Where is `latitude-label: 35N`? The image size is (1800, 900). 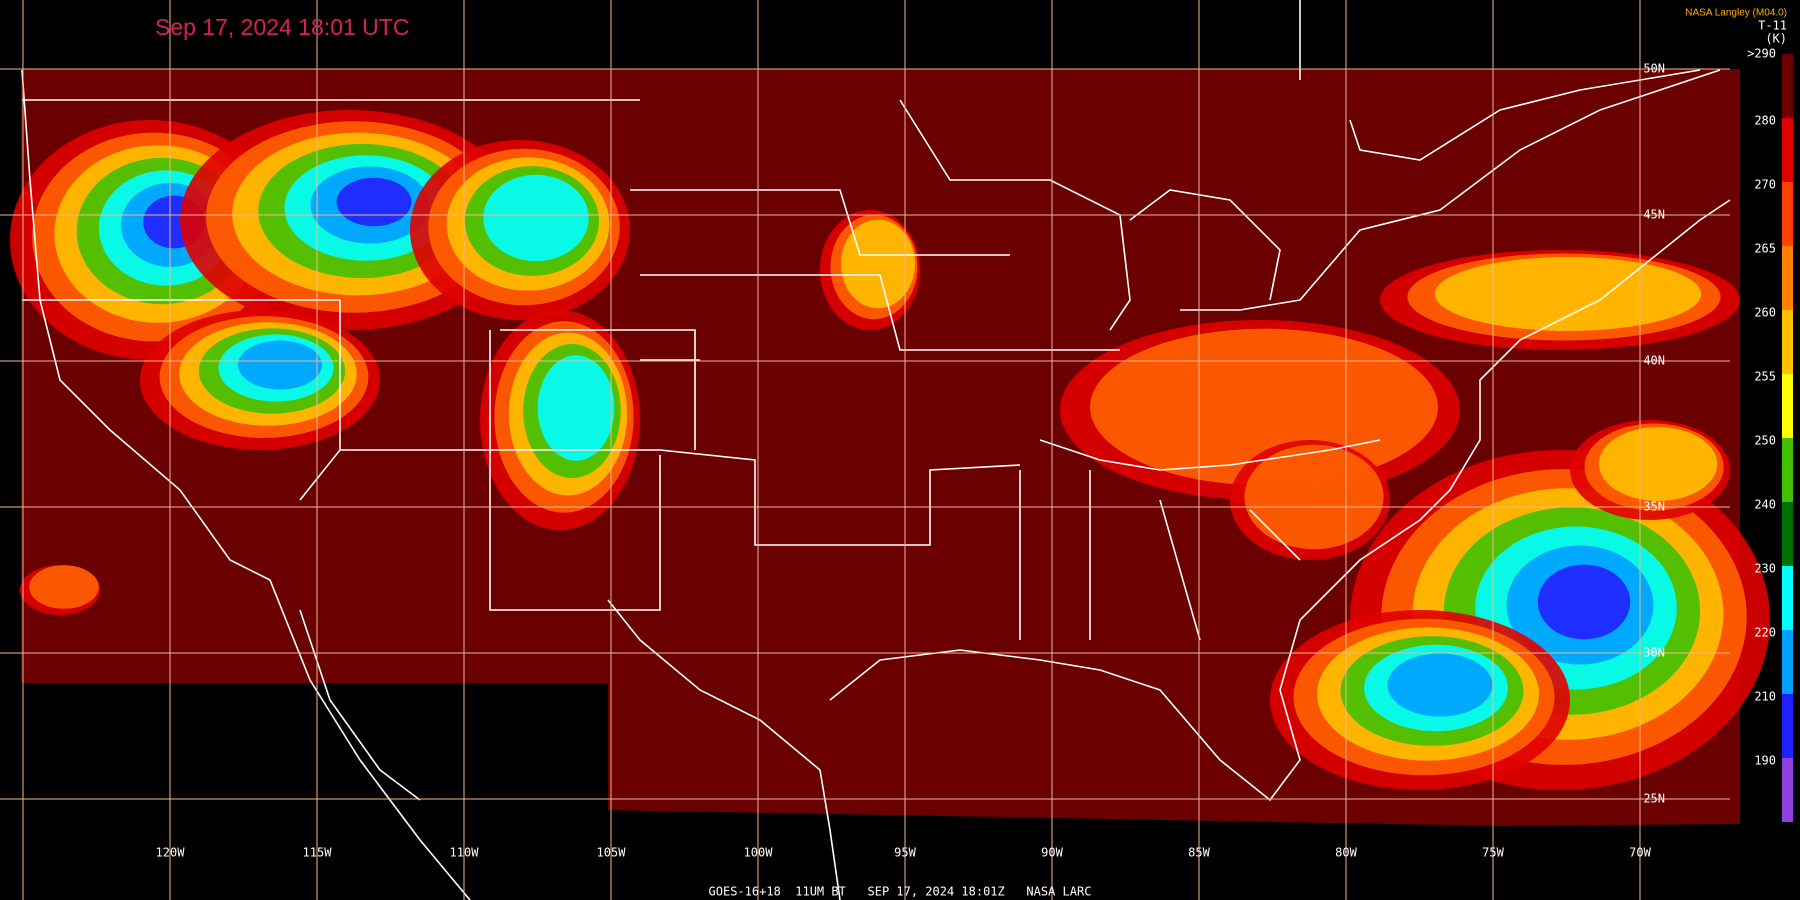
latitude-label: 35N is located at coordinates (1654, 507).